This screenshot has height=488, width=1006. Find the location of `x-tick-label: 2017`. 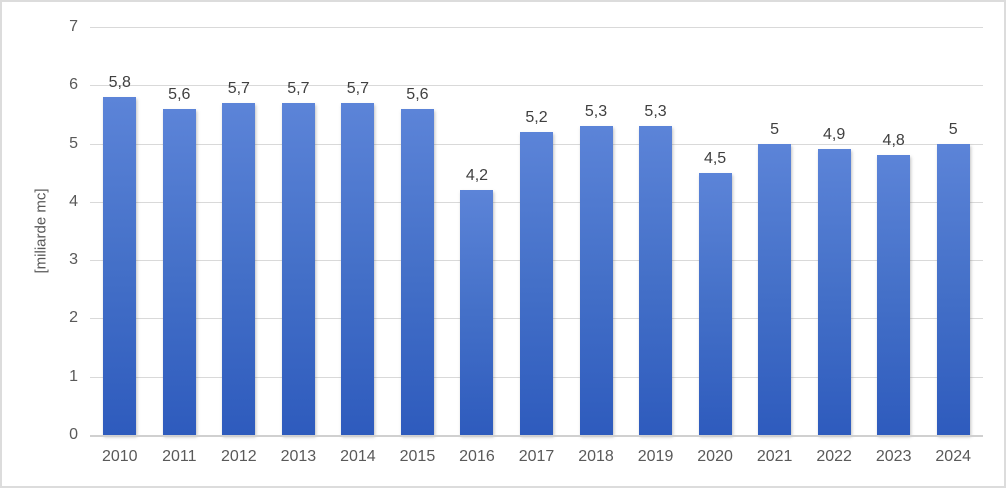

x-tick-label: 2017 is located at coordinates (536, 456).